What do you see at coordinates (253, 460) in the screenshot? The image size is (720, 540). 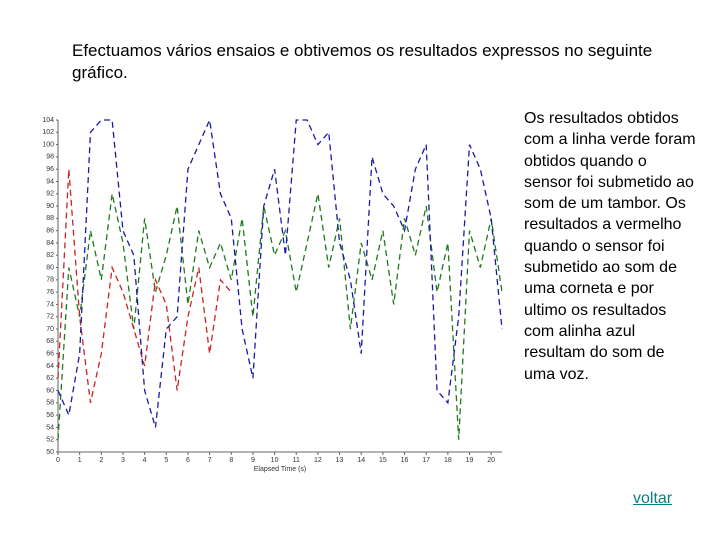 I see `x-tick-label: 9` at bounding box center [253, 460].